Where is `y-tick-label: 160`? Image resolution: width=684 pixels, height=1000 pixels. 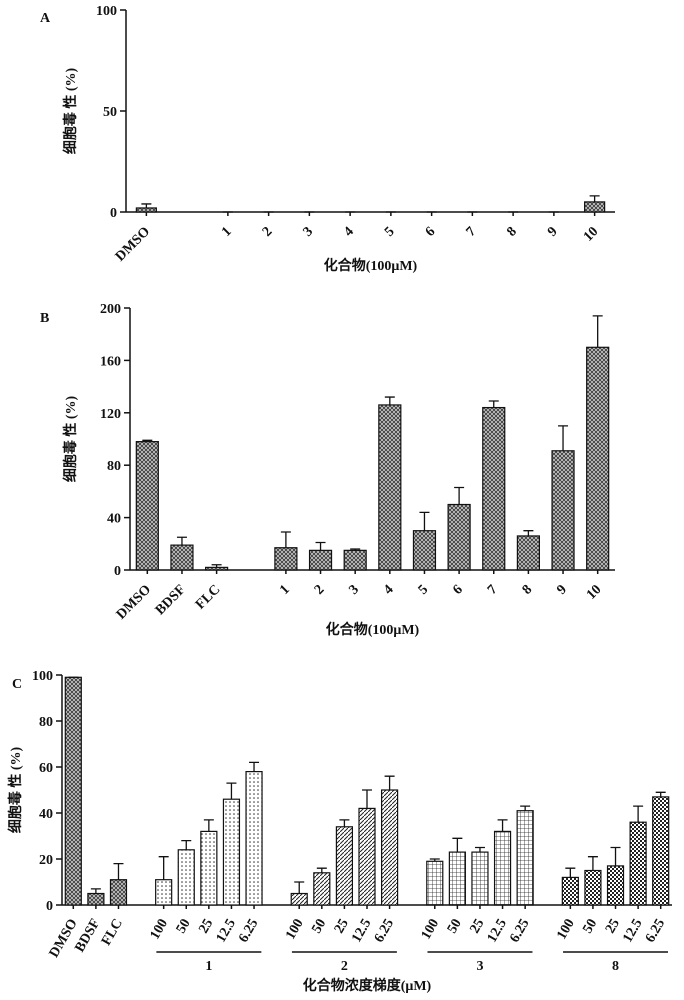 y-tick-label: 160 is located at coordinates (110, 361).